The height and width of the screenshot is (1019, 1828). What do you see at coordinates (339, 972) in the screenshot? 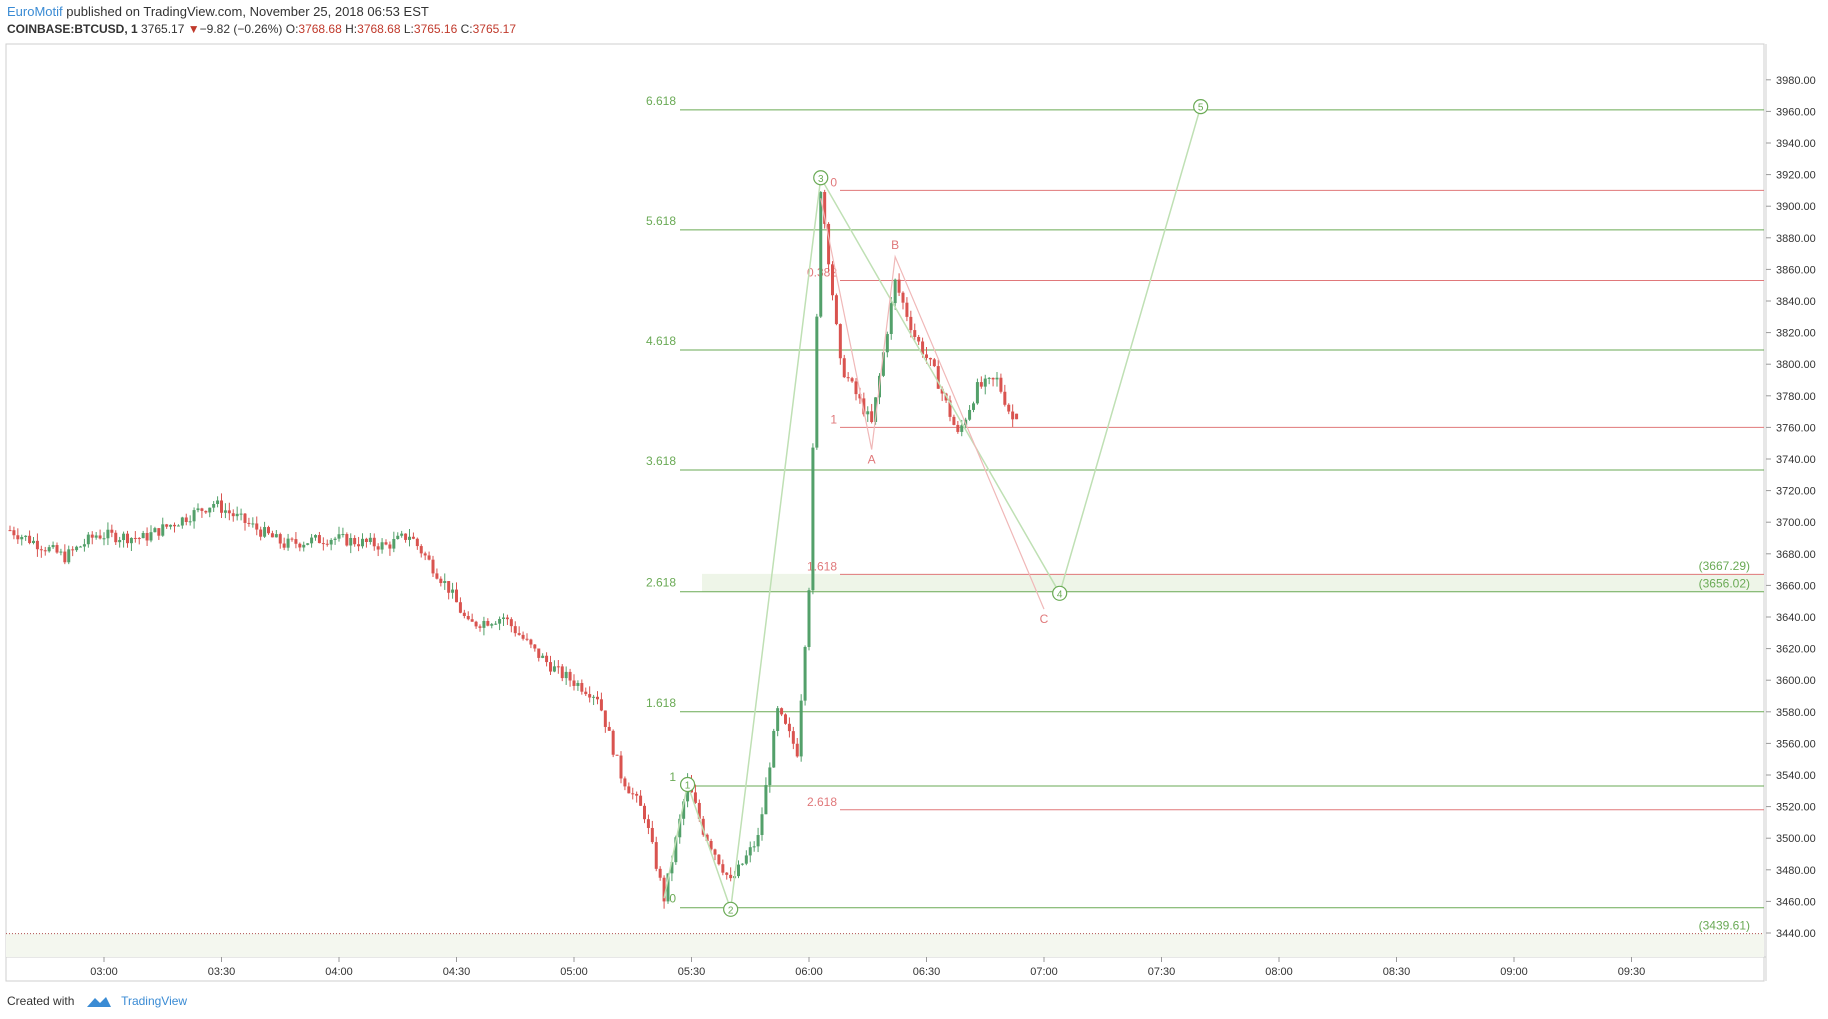
I see `x-tick-label: 04:00` at bounding box center [339, 972].